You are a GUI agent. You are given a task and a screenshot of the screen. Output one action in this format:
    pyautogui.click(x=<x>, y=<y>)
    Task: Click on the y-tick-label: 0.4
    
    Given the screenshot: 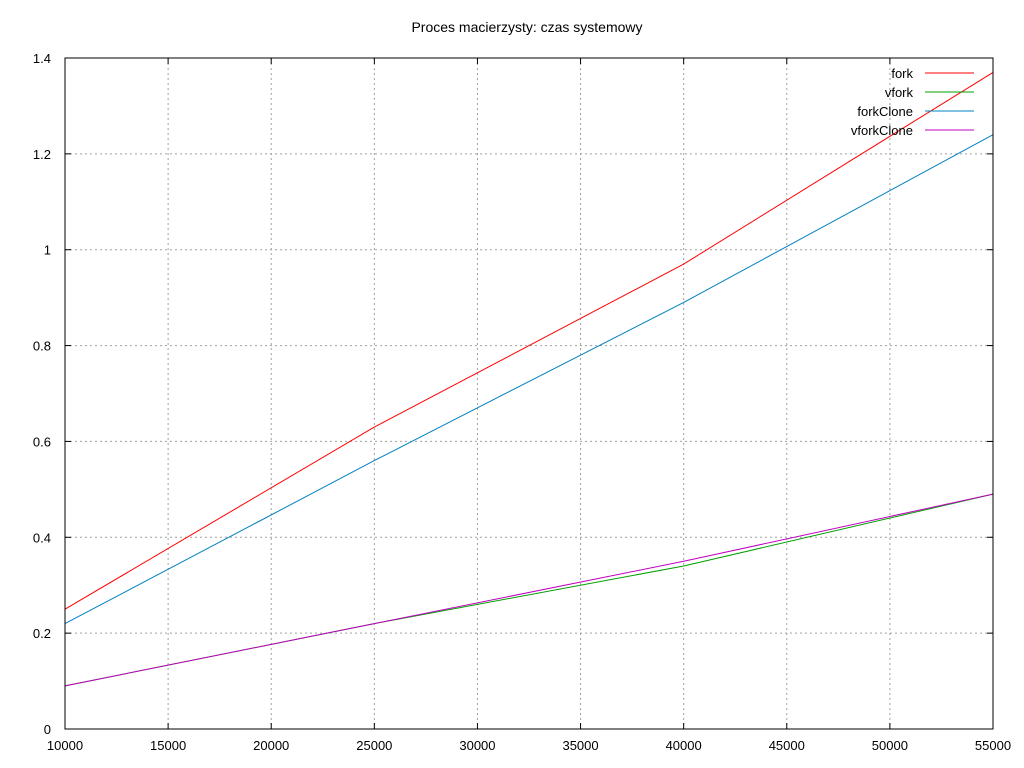 What is the action you would take?
    pyautogui.click(x=42, y=537)
    